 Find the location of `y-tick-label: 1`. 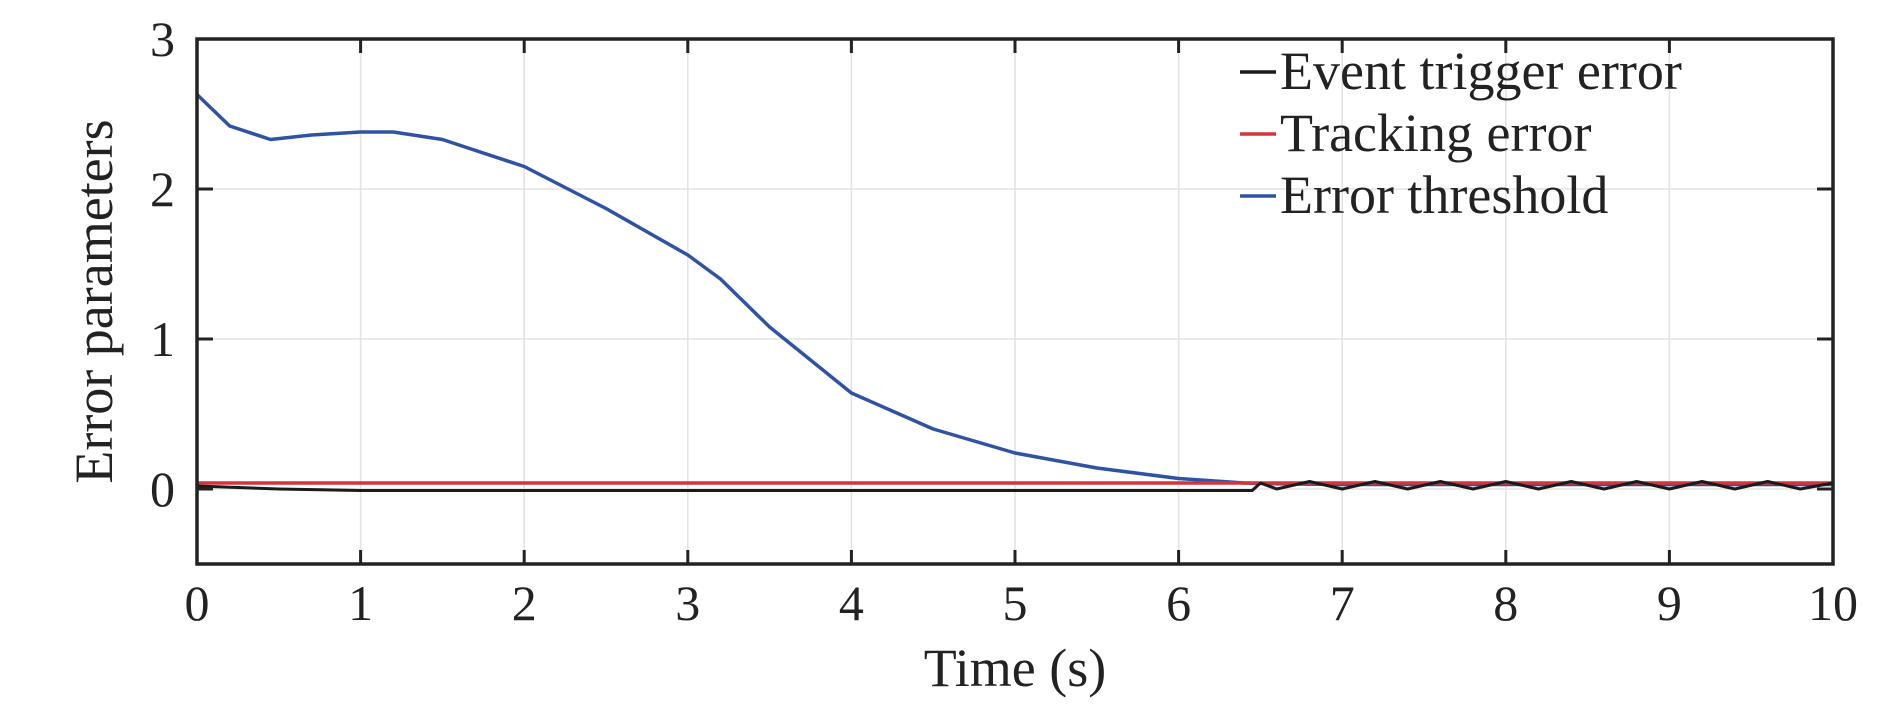

y-tick-label: 1 is located at coordinates (162, 339).